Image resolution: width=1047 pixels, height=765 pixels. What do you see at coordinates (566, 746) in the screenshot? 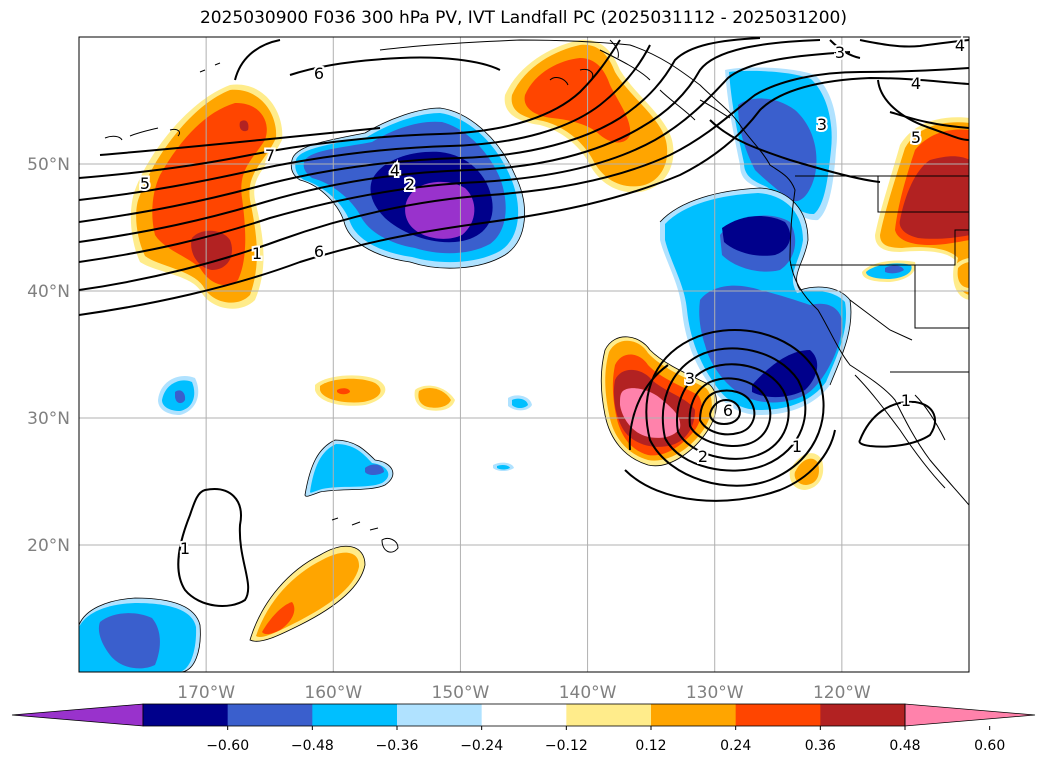
I see `colorbar-tick-label: −0.12` at bounding box center [566, 746].